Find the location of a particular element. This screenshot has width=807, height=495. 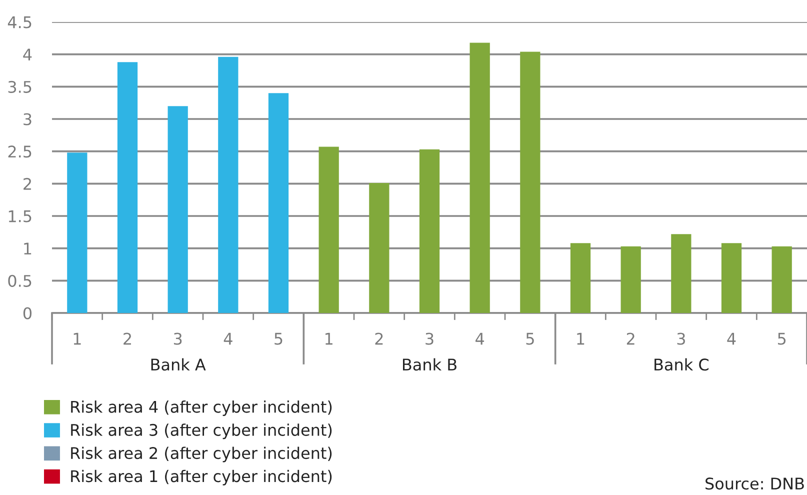

text: Bank B is located at coordinates (429, 364).